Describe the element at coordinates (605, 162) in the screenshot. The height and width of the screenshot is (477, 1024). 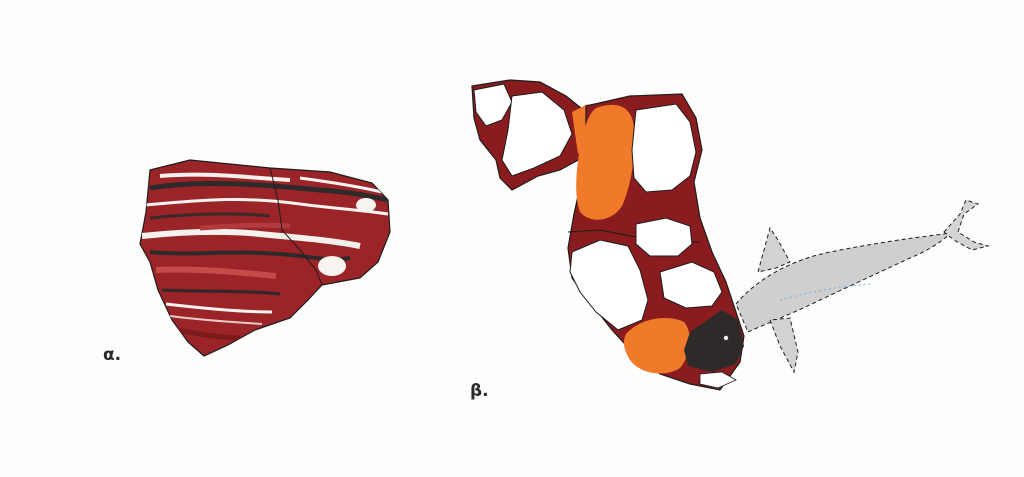
I see `orange-blob-upper` at that location.